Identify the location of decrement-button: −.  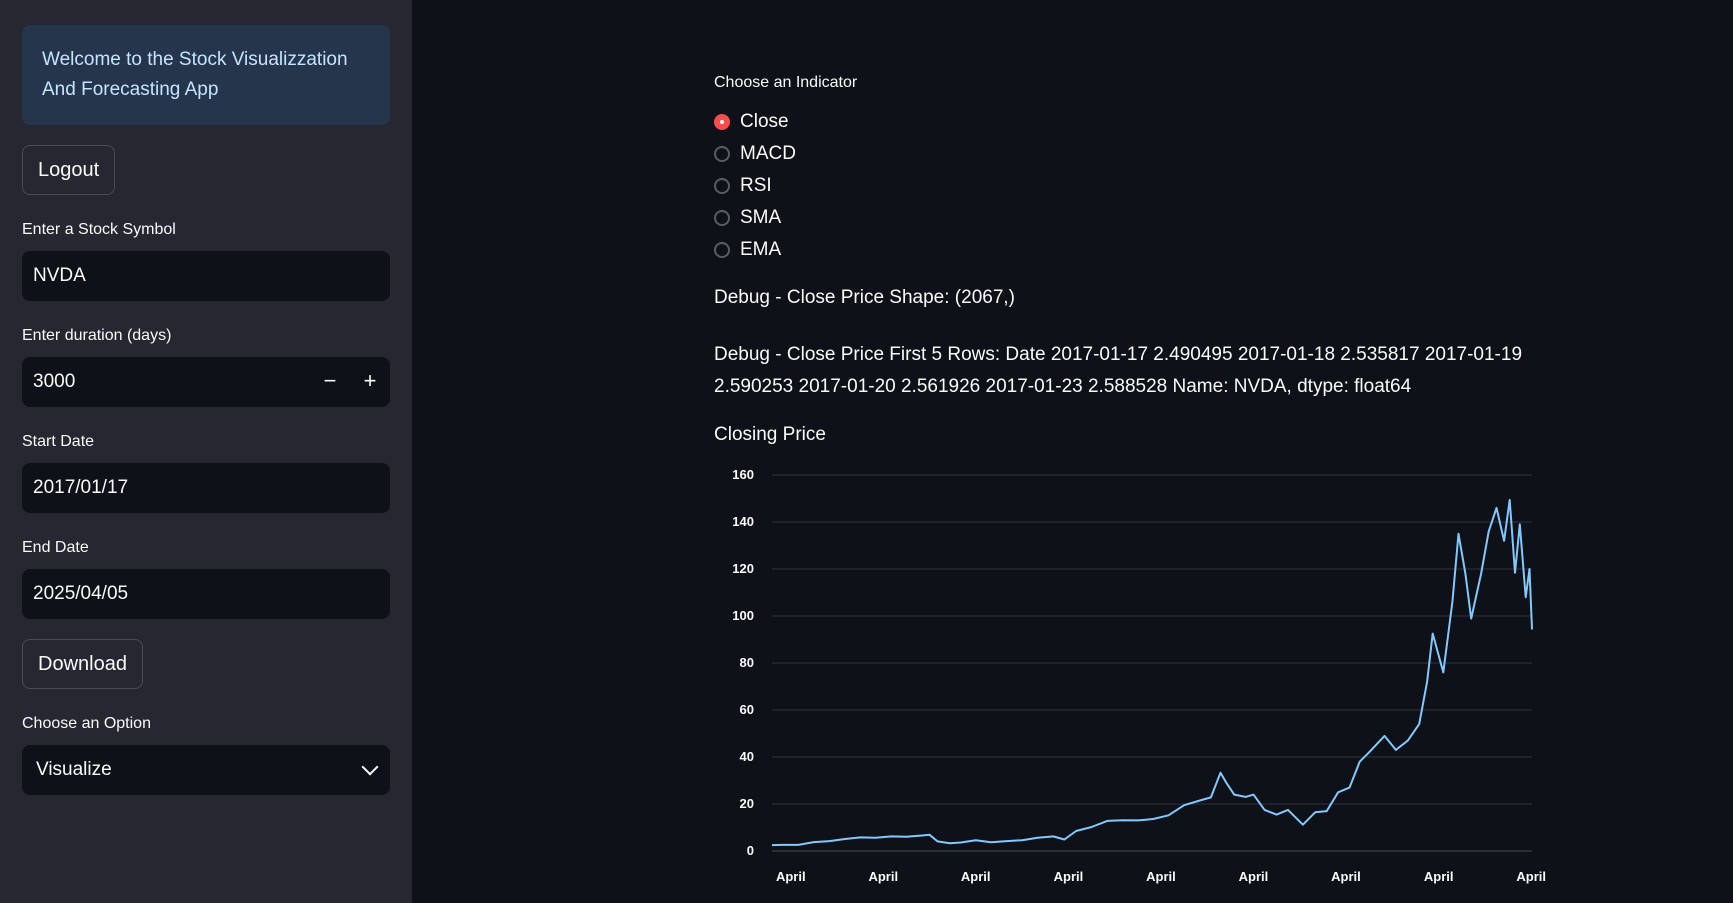
(330, 380).